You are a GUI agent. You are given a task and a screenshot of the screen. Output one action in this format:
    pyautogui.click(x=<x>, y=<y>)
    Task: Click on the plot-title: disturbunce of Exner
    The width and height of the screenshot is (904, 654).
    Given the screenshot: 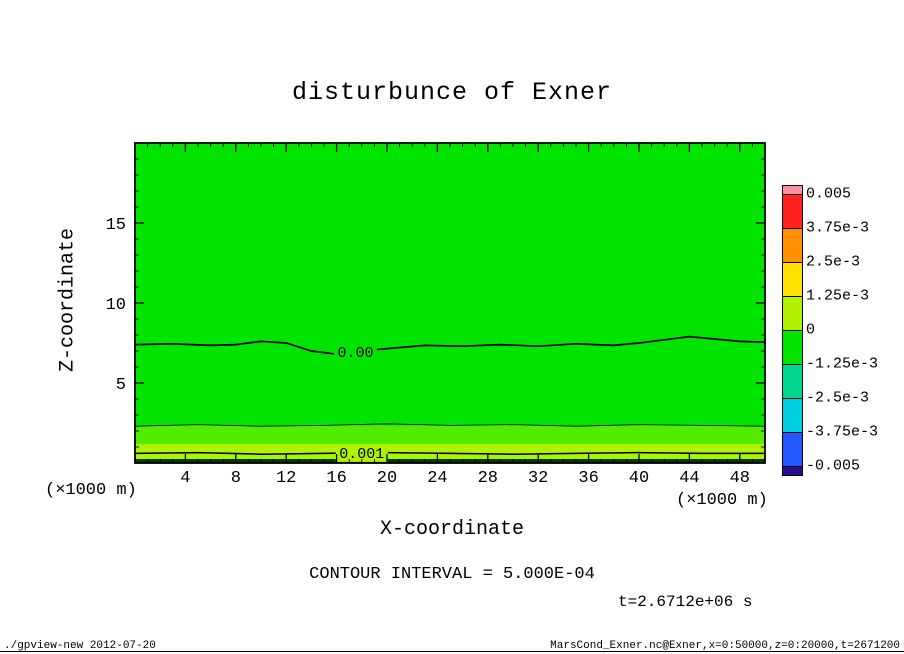 What is the action you would take?
    pyautogui.click(x=452, y=92)
    